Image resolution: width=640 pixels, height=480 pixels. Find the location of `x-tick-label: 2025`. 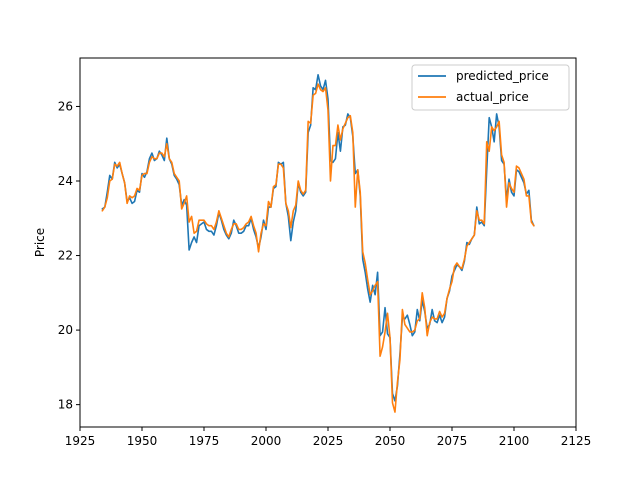

x-tick-label: 2025 is located at coordinates (328, 441).